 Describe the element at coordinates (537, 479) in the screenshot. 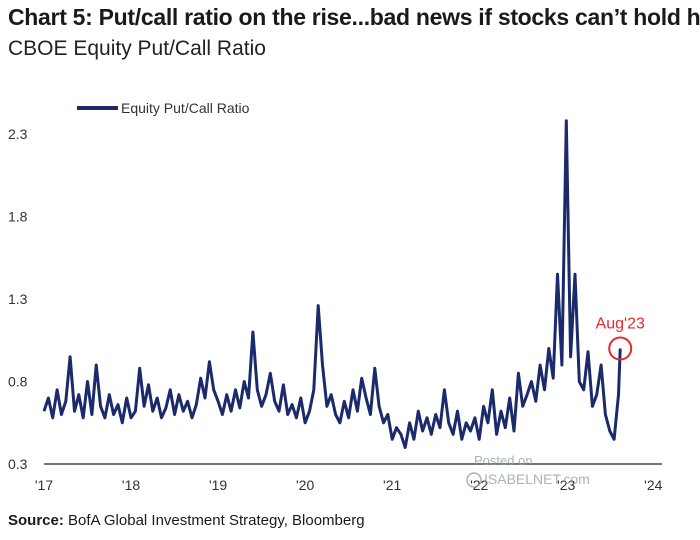

I see `watermark-line2: ISABELNET.com` at that location.